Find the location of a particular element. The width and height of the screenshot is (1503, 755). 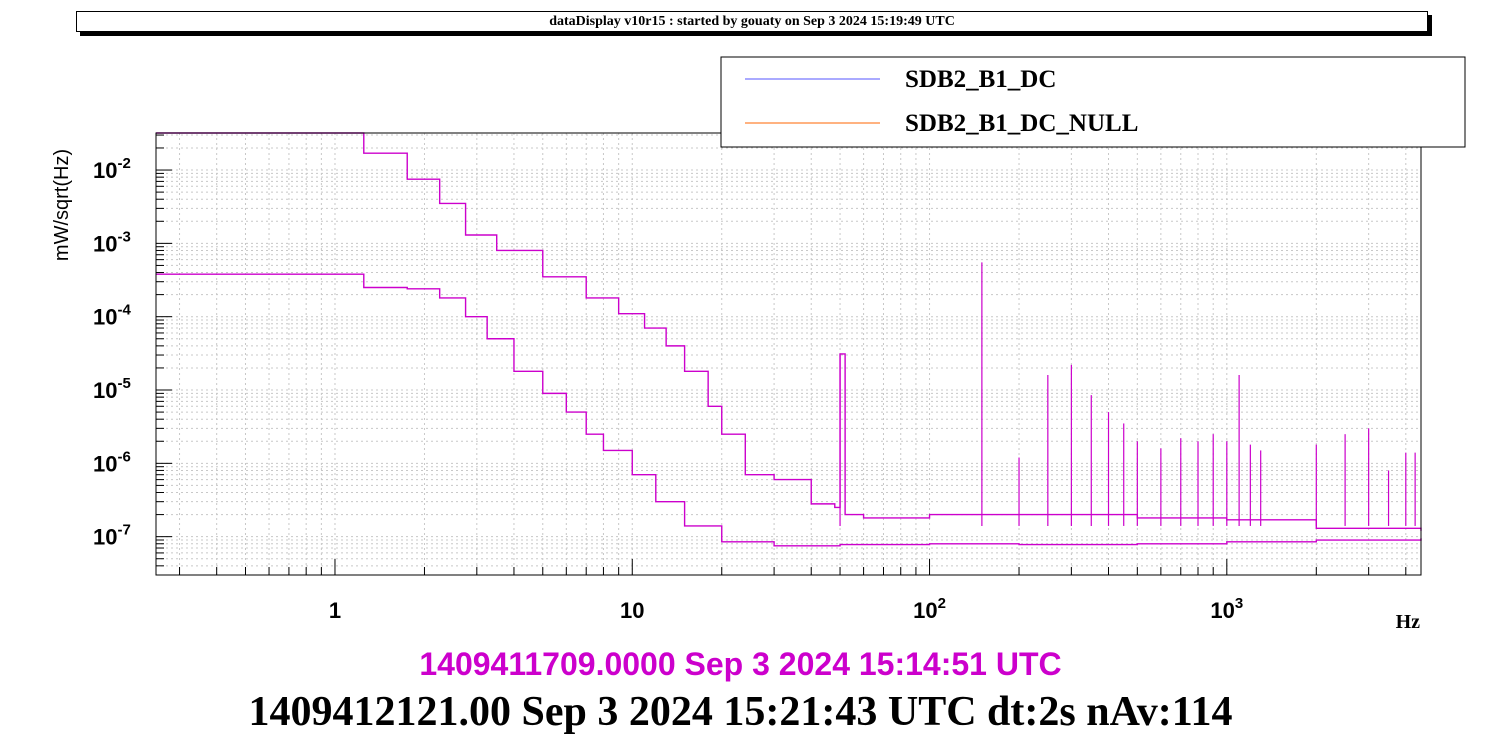

start-time-label: 1409411709.0000 Sep 3 2024 15:14:51 UTC is located at coordinates (740, 664).